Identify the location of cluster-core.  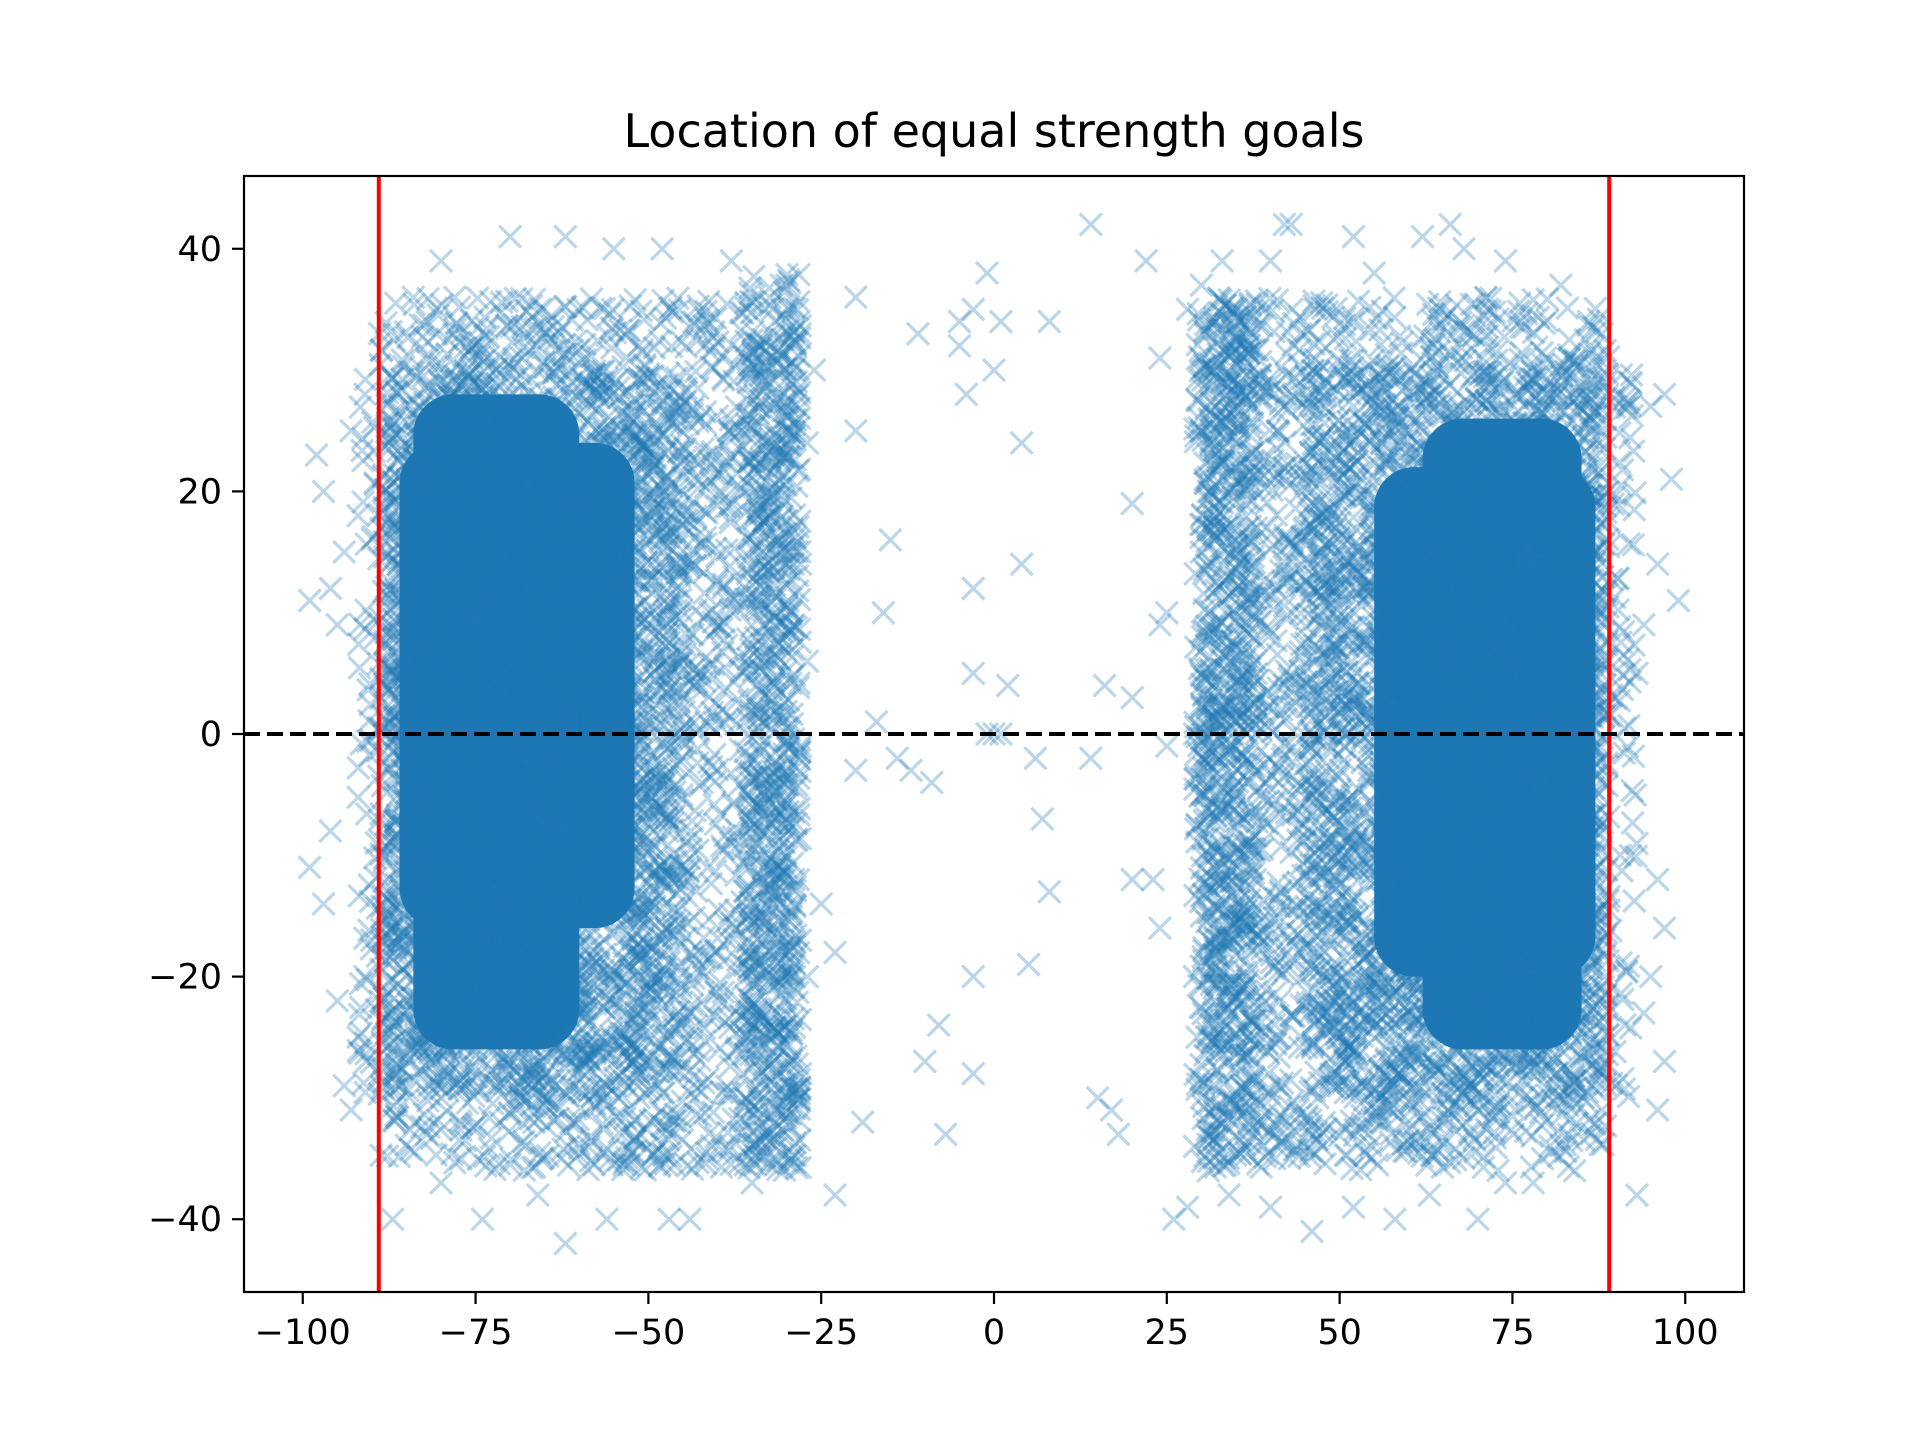
(1502, 734).